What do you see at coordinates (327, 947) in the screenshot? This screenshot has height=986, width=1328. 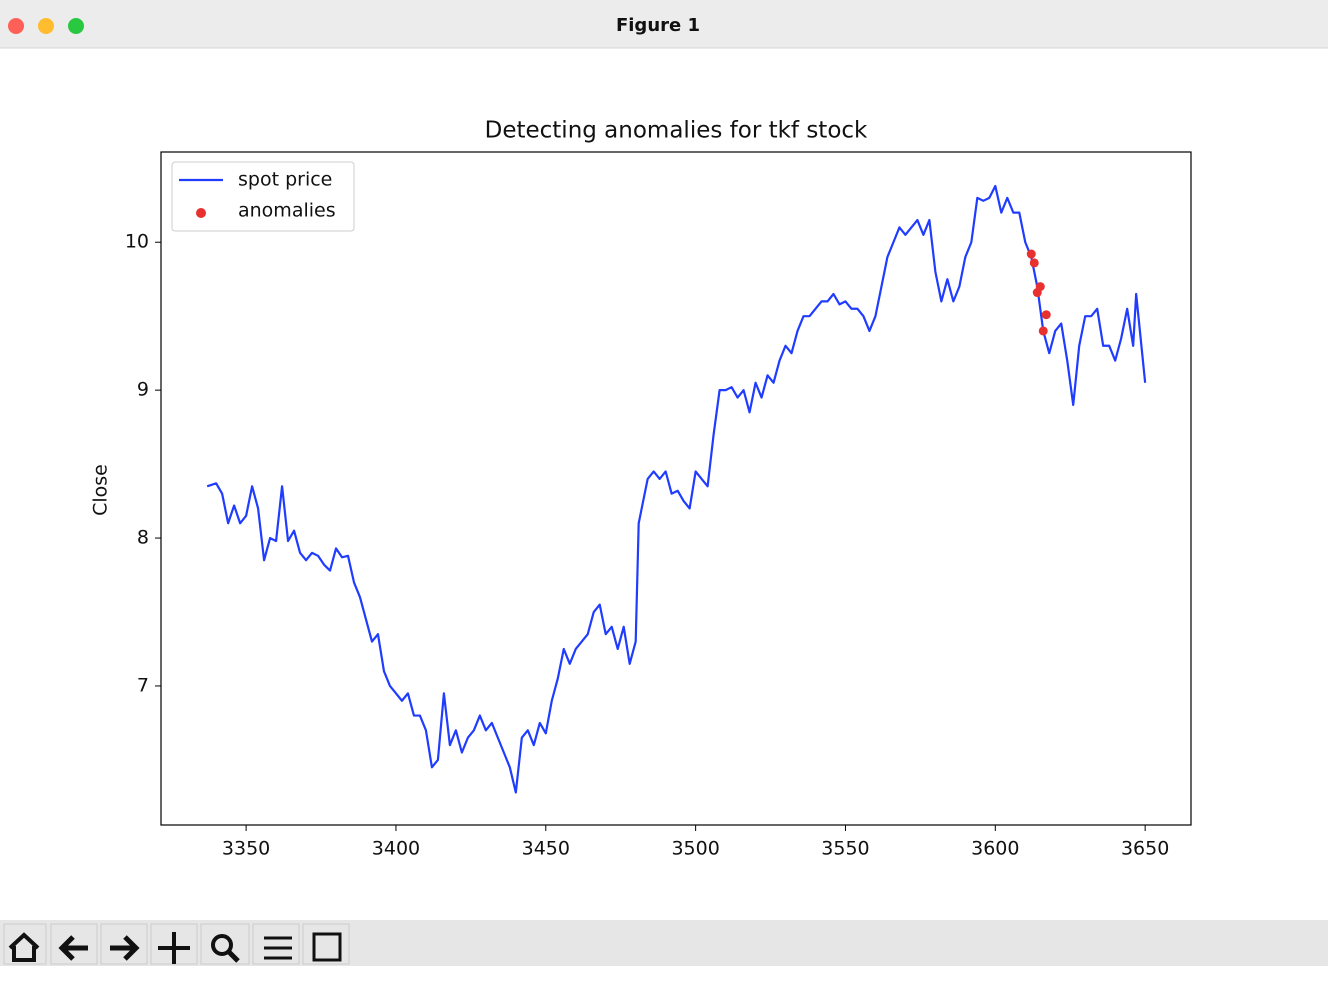 I see `save-icon` at bounding box center [327, 947].